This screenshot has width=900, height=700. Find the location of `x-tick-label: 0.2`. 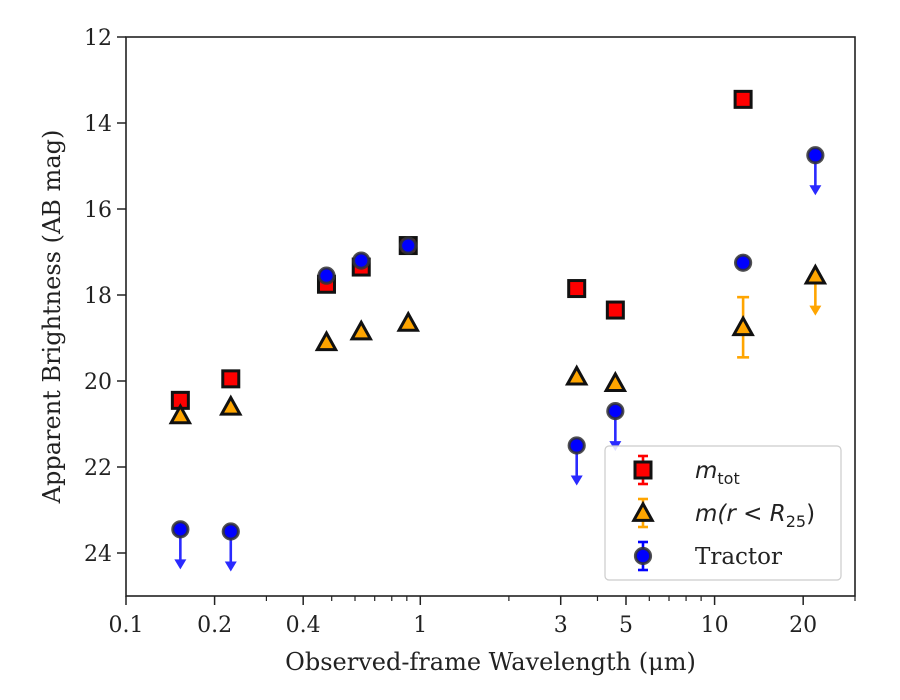

x-tick-label: 0.2 is located at coordinates (214, 625).